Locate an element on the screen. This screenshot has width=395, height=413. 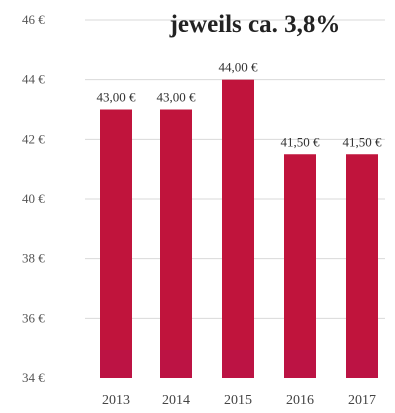
x-tick-label: 2013 is located at coordinates (116, 400).